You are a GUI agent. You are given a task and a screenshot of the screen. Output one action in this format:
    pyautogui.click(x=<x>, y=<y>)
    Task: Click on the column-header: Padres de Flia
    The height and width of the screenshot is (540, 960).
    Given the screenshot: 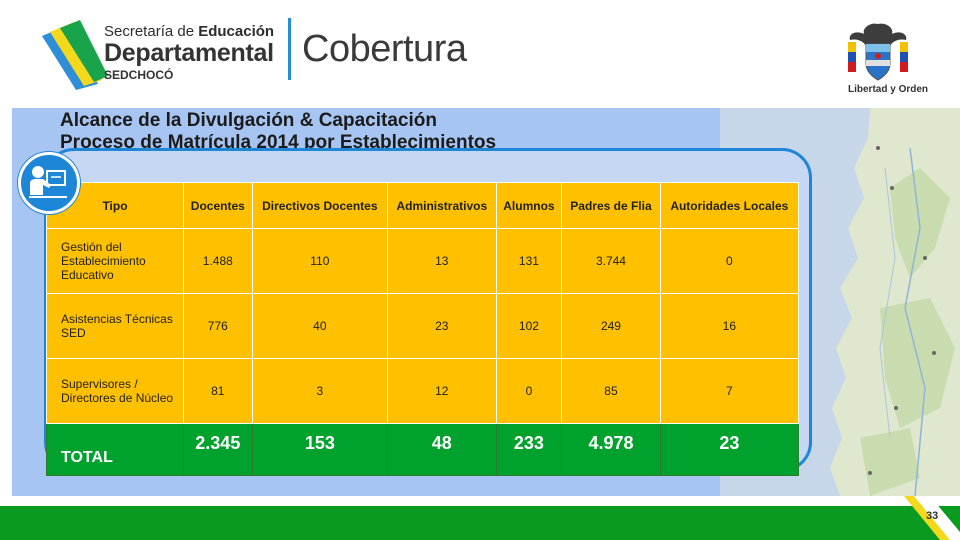 What is the action you would take?
    pyautogui.click(x=611, y=205)
    